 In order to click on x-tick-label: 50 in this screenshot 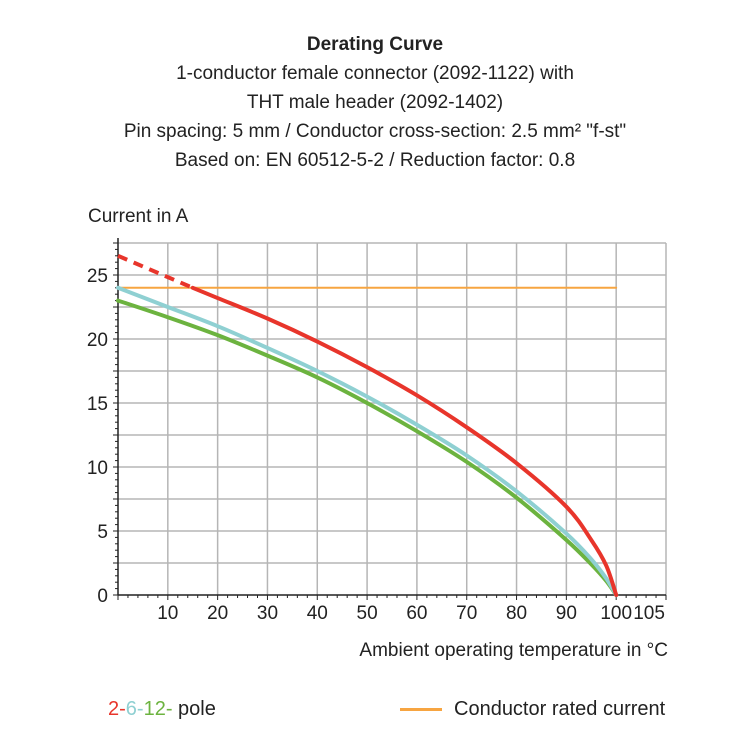, I will do `click(367, 613)`.